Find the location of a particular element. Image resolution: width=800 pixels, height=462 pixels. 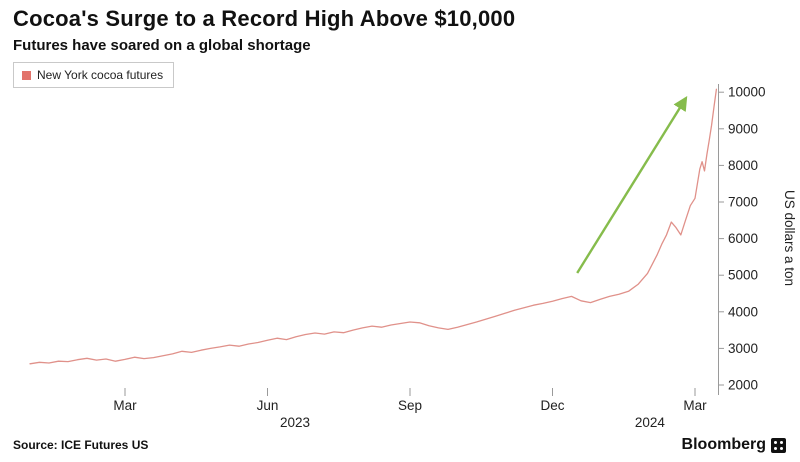

legend-label: New York cocoa futures is located at coordinates (100, 75).